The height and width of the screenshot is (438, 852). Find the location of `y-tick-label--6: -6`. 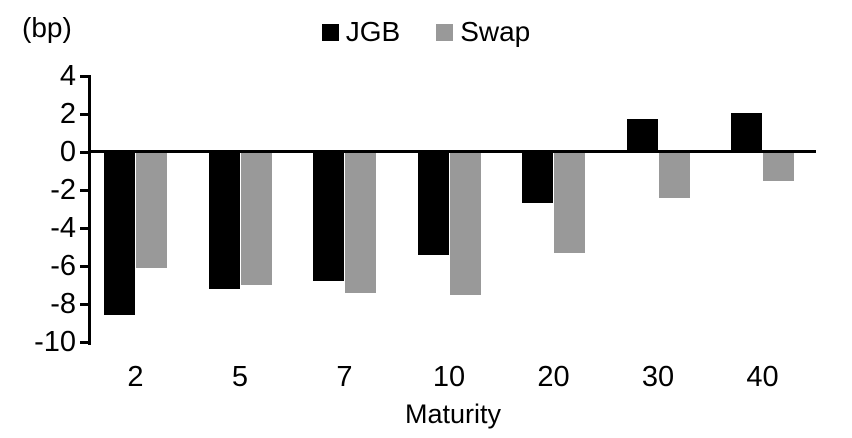

y-tick-label--6: -6 is located at coordinates (63, 266).